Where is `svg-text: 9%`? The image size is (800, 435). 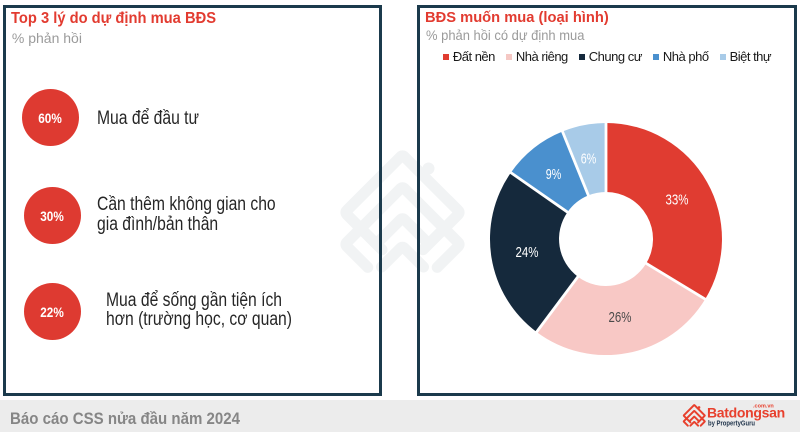
svg-text: 9% is located at coordinates (554, 174).